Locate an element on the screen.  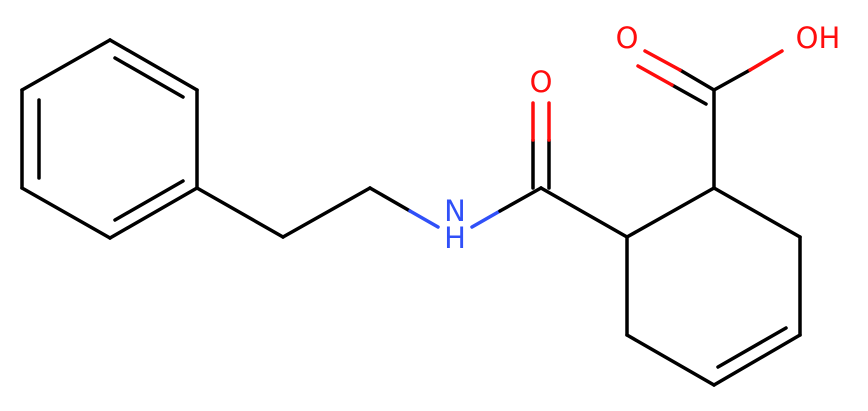
atom-label: N is located at coordinates (455, 211).